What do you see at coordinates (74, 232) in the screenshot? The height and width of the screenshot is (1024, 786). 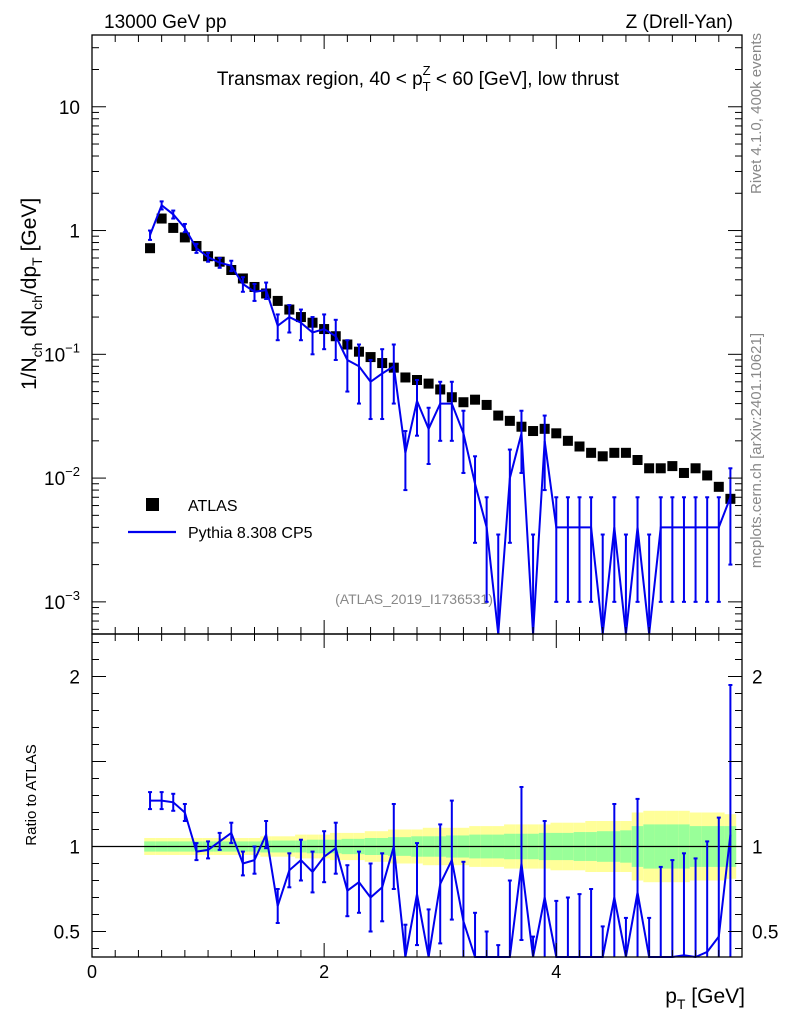 I see `y-tick-label: 1` at bounding box center [74, 232].